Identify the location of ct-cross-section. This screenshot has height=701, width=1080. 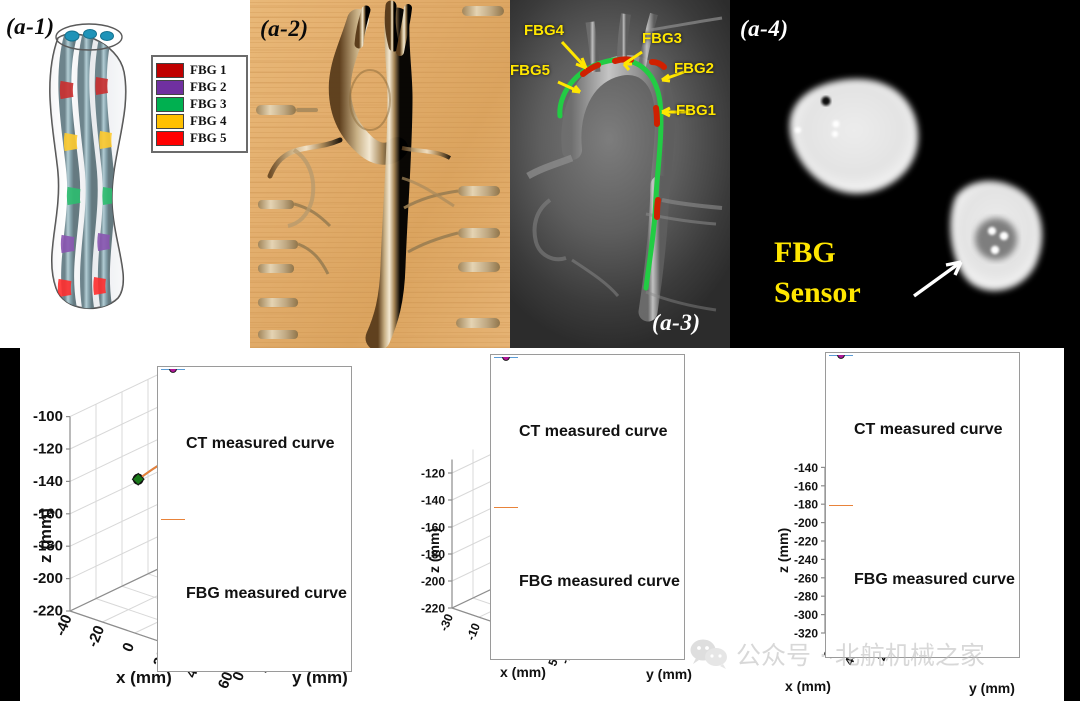
(916, 188).